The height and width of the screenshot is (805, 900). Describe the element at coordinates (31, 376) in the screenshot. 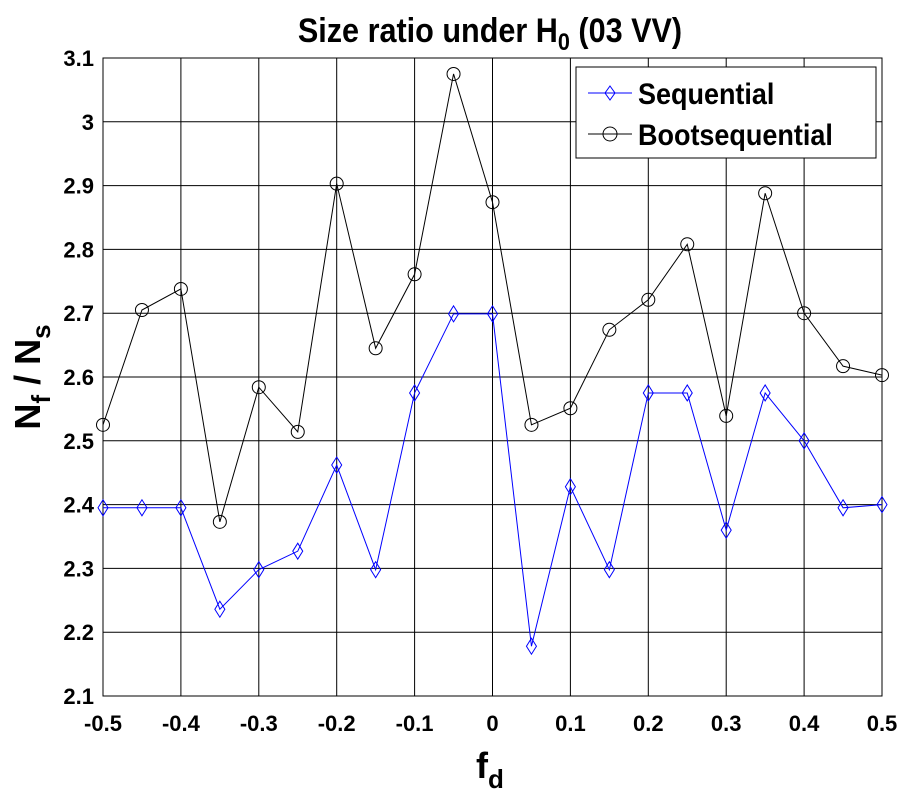

I see `y-axis-label: Nf / Ns` at that location.